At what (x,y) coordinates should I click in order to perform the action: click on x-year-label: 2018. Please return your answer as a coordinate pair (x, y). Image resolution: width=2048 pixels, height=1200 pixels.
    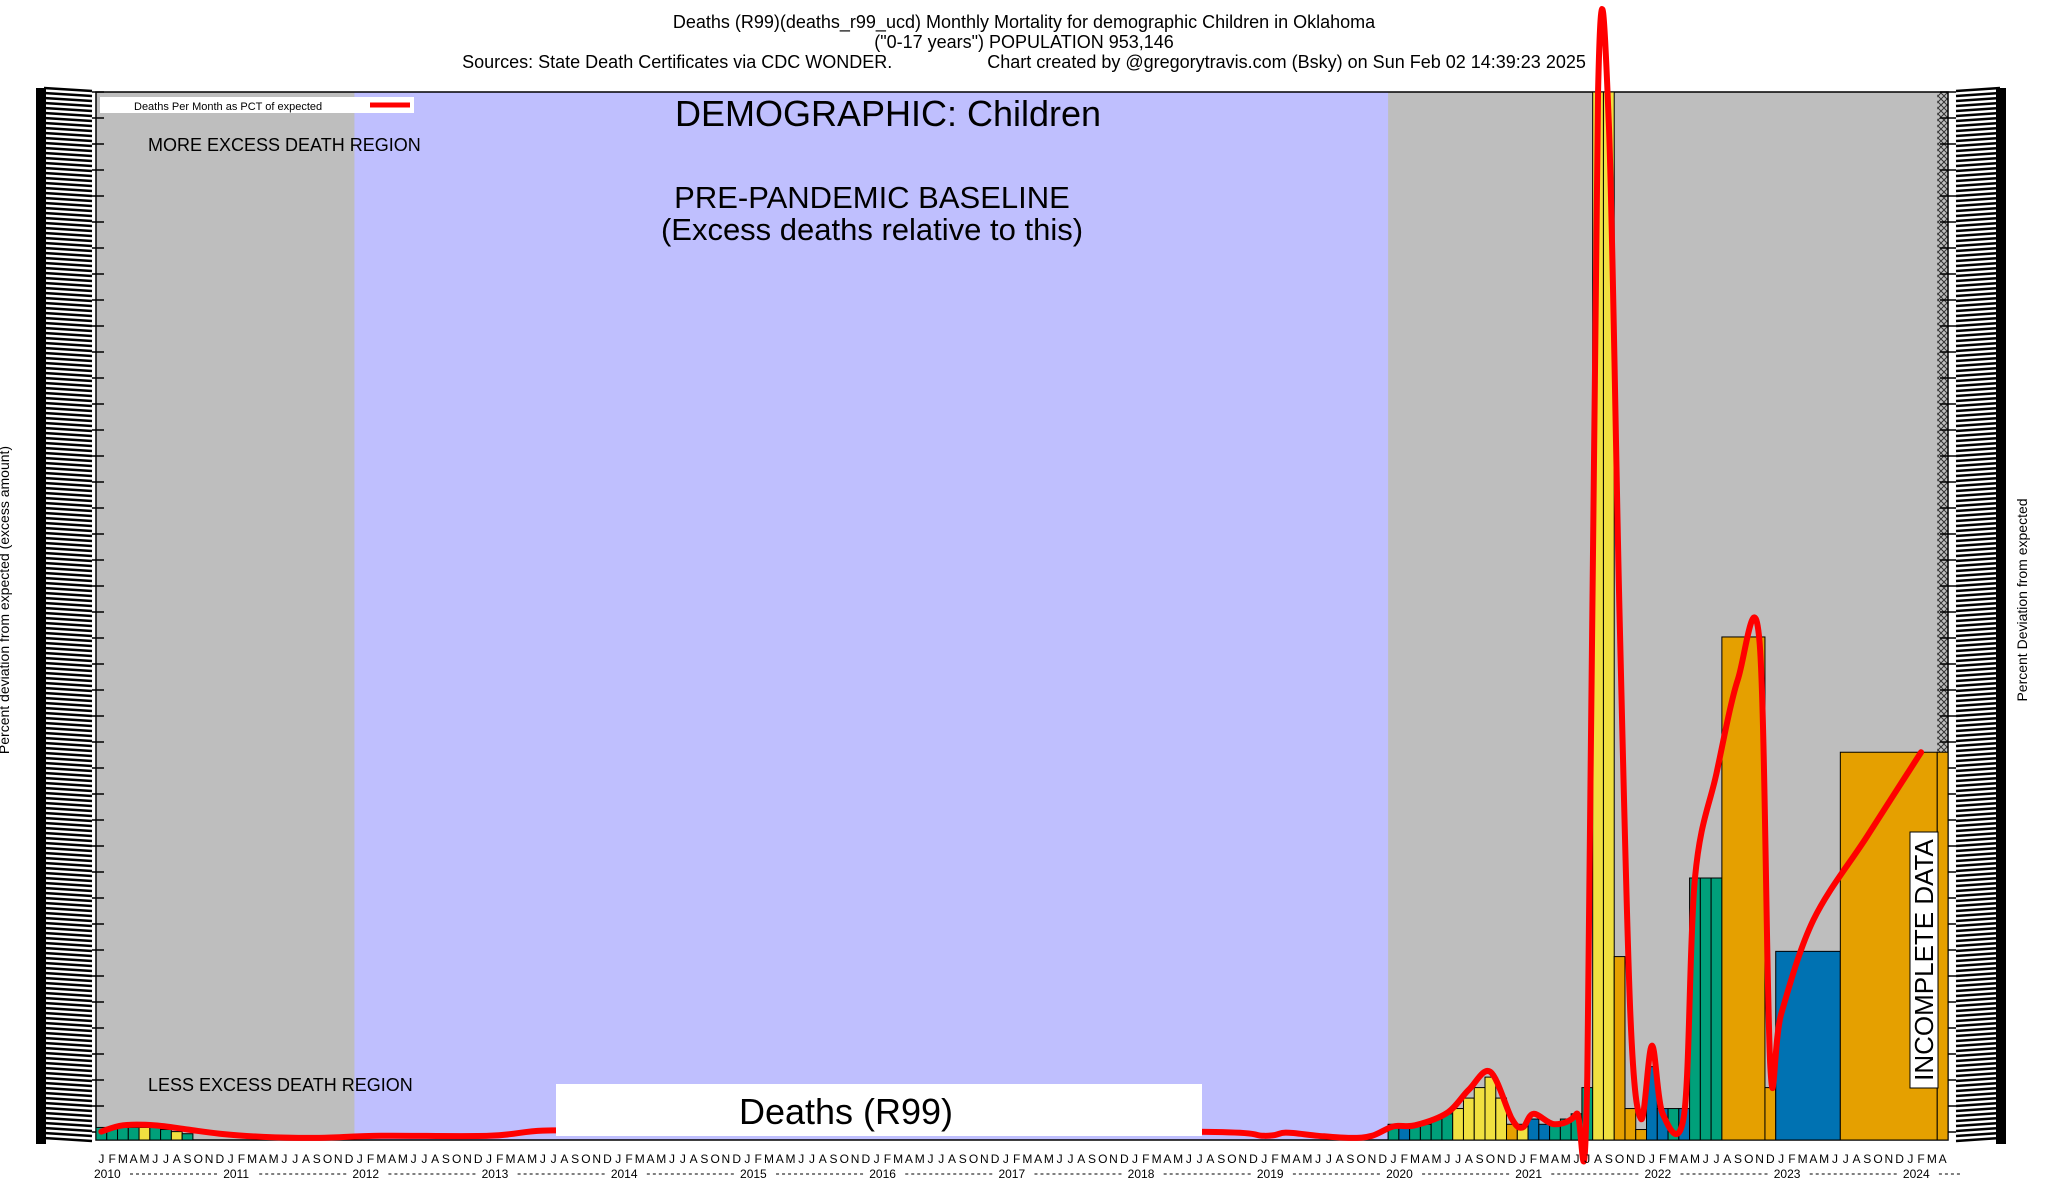
    Looking at the image, I should click on (1141, 1174).